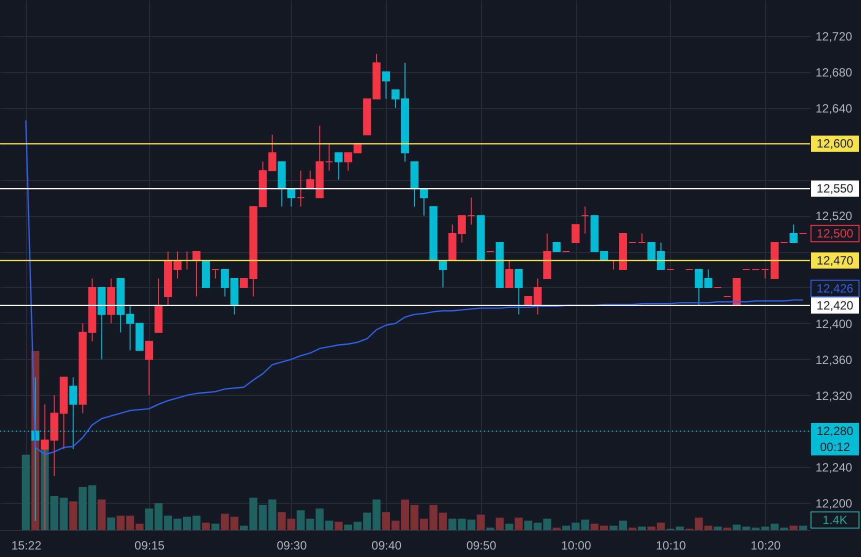  Describe the element at coordinates (292, 545) in the screenshot. I see `x-tick-label: 09:30` at that location.